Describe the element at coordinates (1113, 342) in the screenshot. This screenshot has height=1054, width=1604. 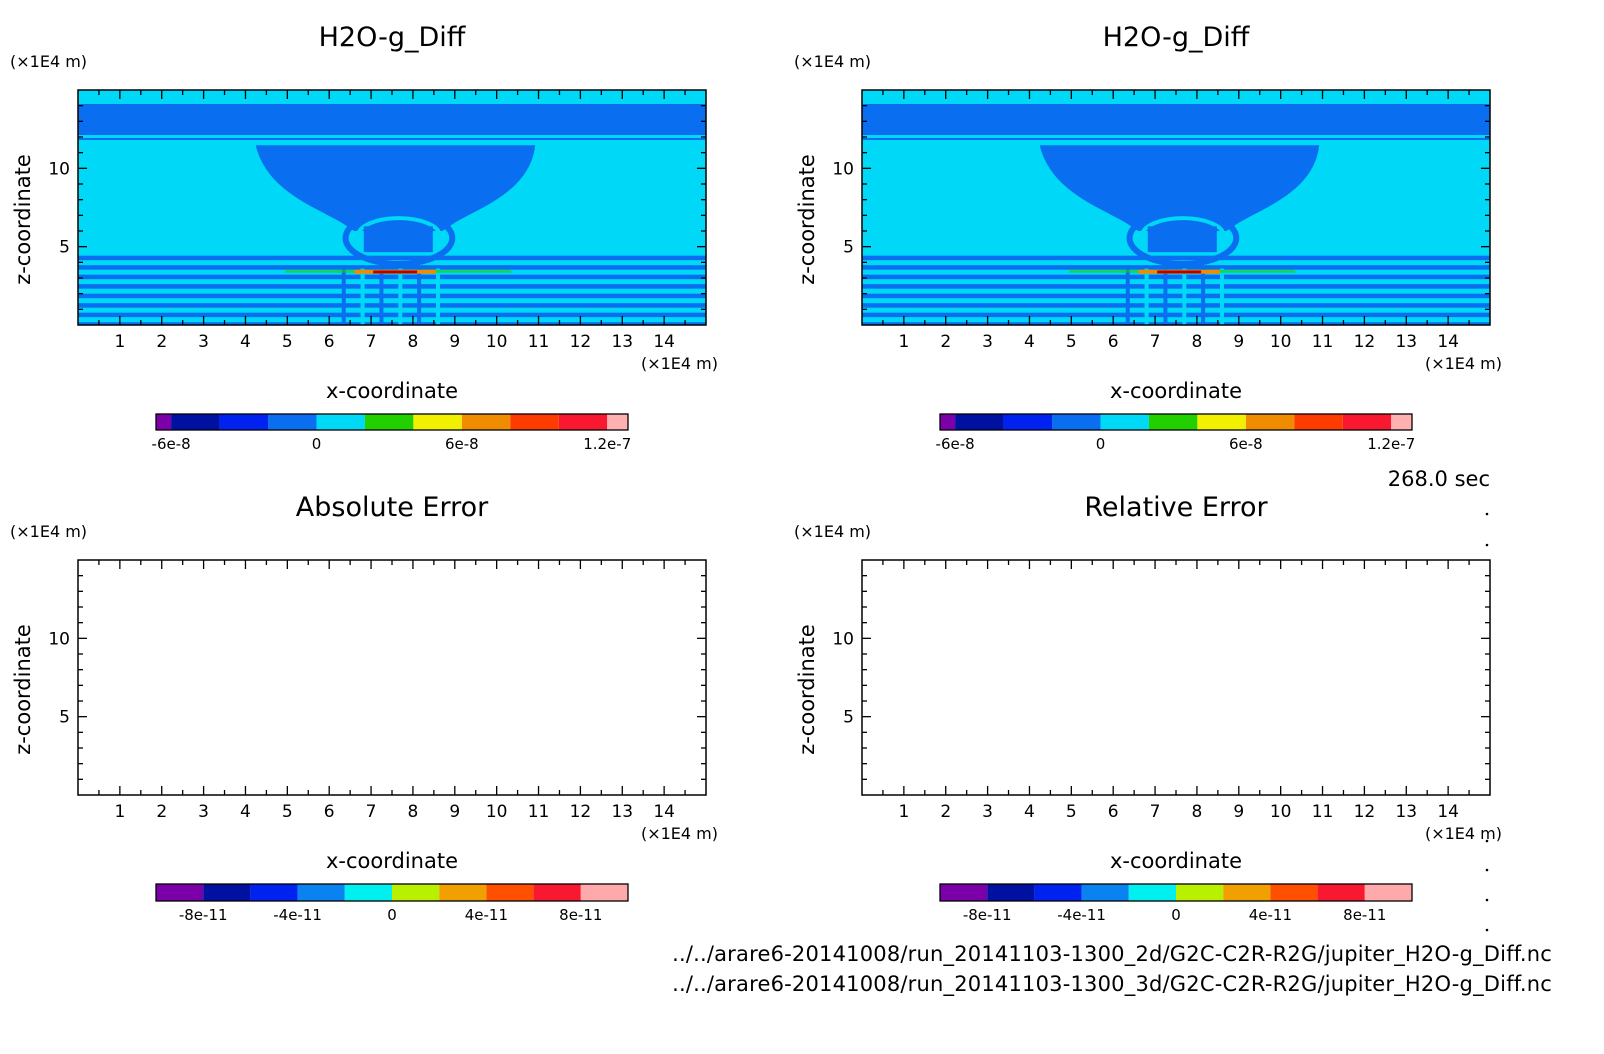
I see `x-tick-label: 6` at that location.